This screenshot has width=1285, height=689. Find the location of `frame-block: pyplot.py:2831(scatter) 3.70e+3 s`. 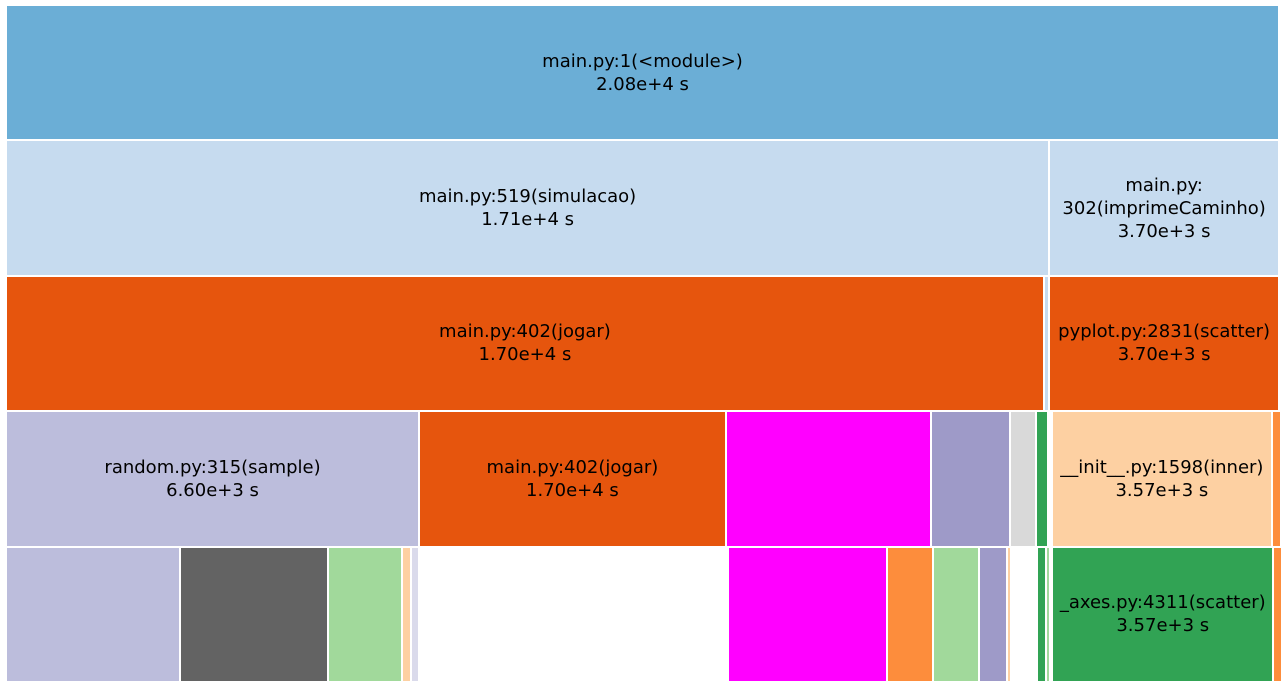

frame-block: pyplot.py:2831(scatter) 3.70e+3 s is located at coordinates (1164, 343).